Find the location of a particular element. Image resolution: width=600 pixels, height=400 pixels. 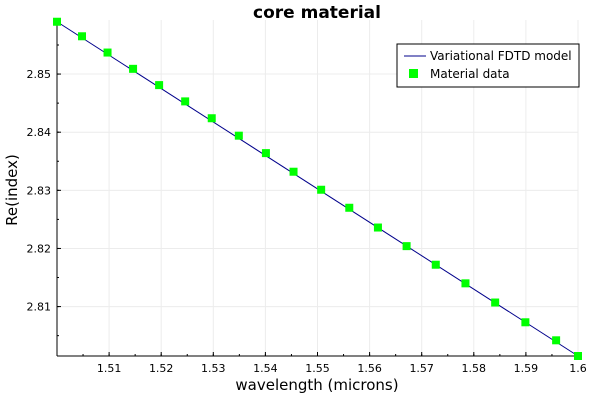

y-tick-label: 2.85 is located at coordinates (39, 74).